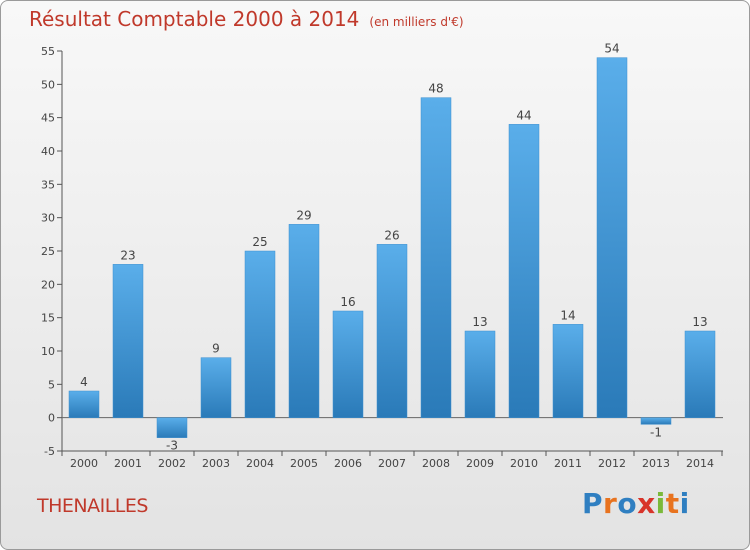 The image size is (750, 550). I want to click on data-label-2002: -3, so click(172, 446).